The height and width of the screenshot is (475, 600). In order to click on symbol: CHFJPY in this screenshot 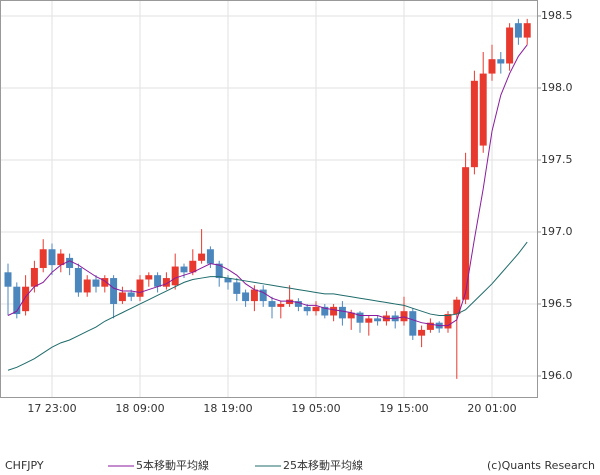, I will do `click(24, 465)`.